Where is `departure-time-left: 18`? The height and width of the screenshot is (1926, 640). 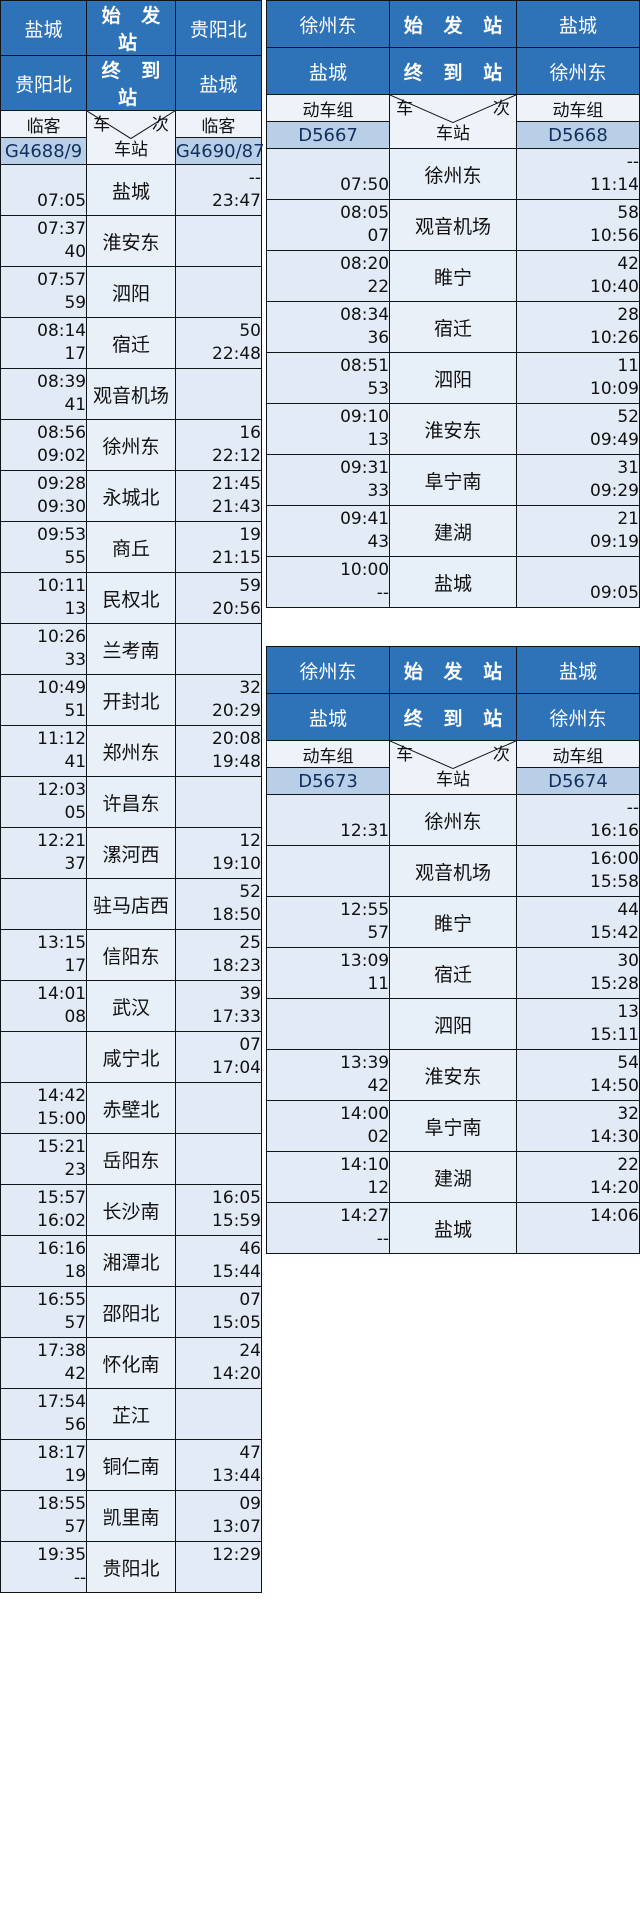
departure-time-left: 18 is located at coordinates (75, 1272).